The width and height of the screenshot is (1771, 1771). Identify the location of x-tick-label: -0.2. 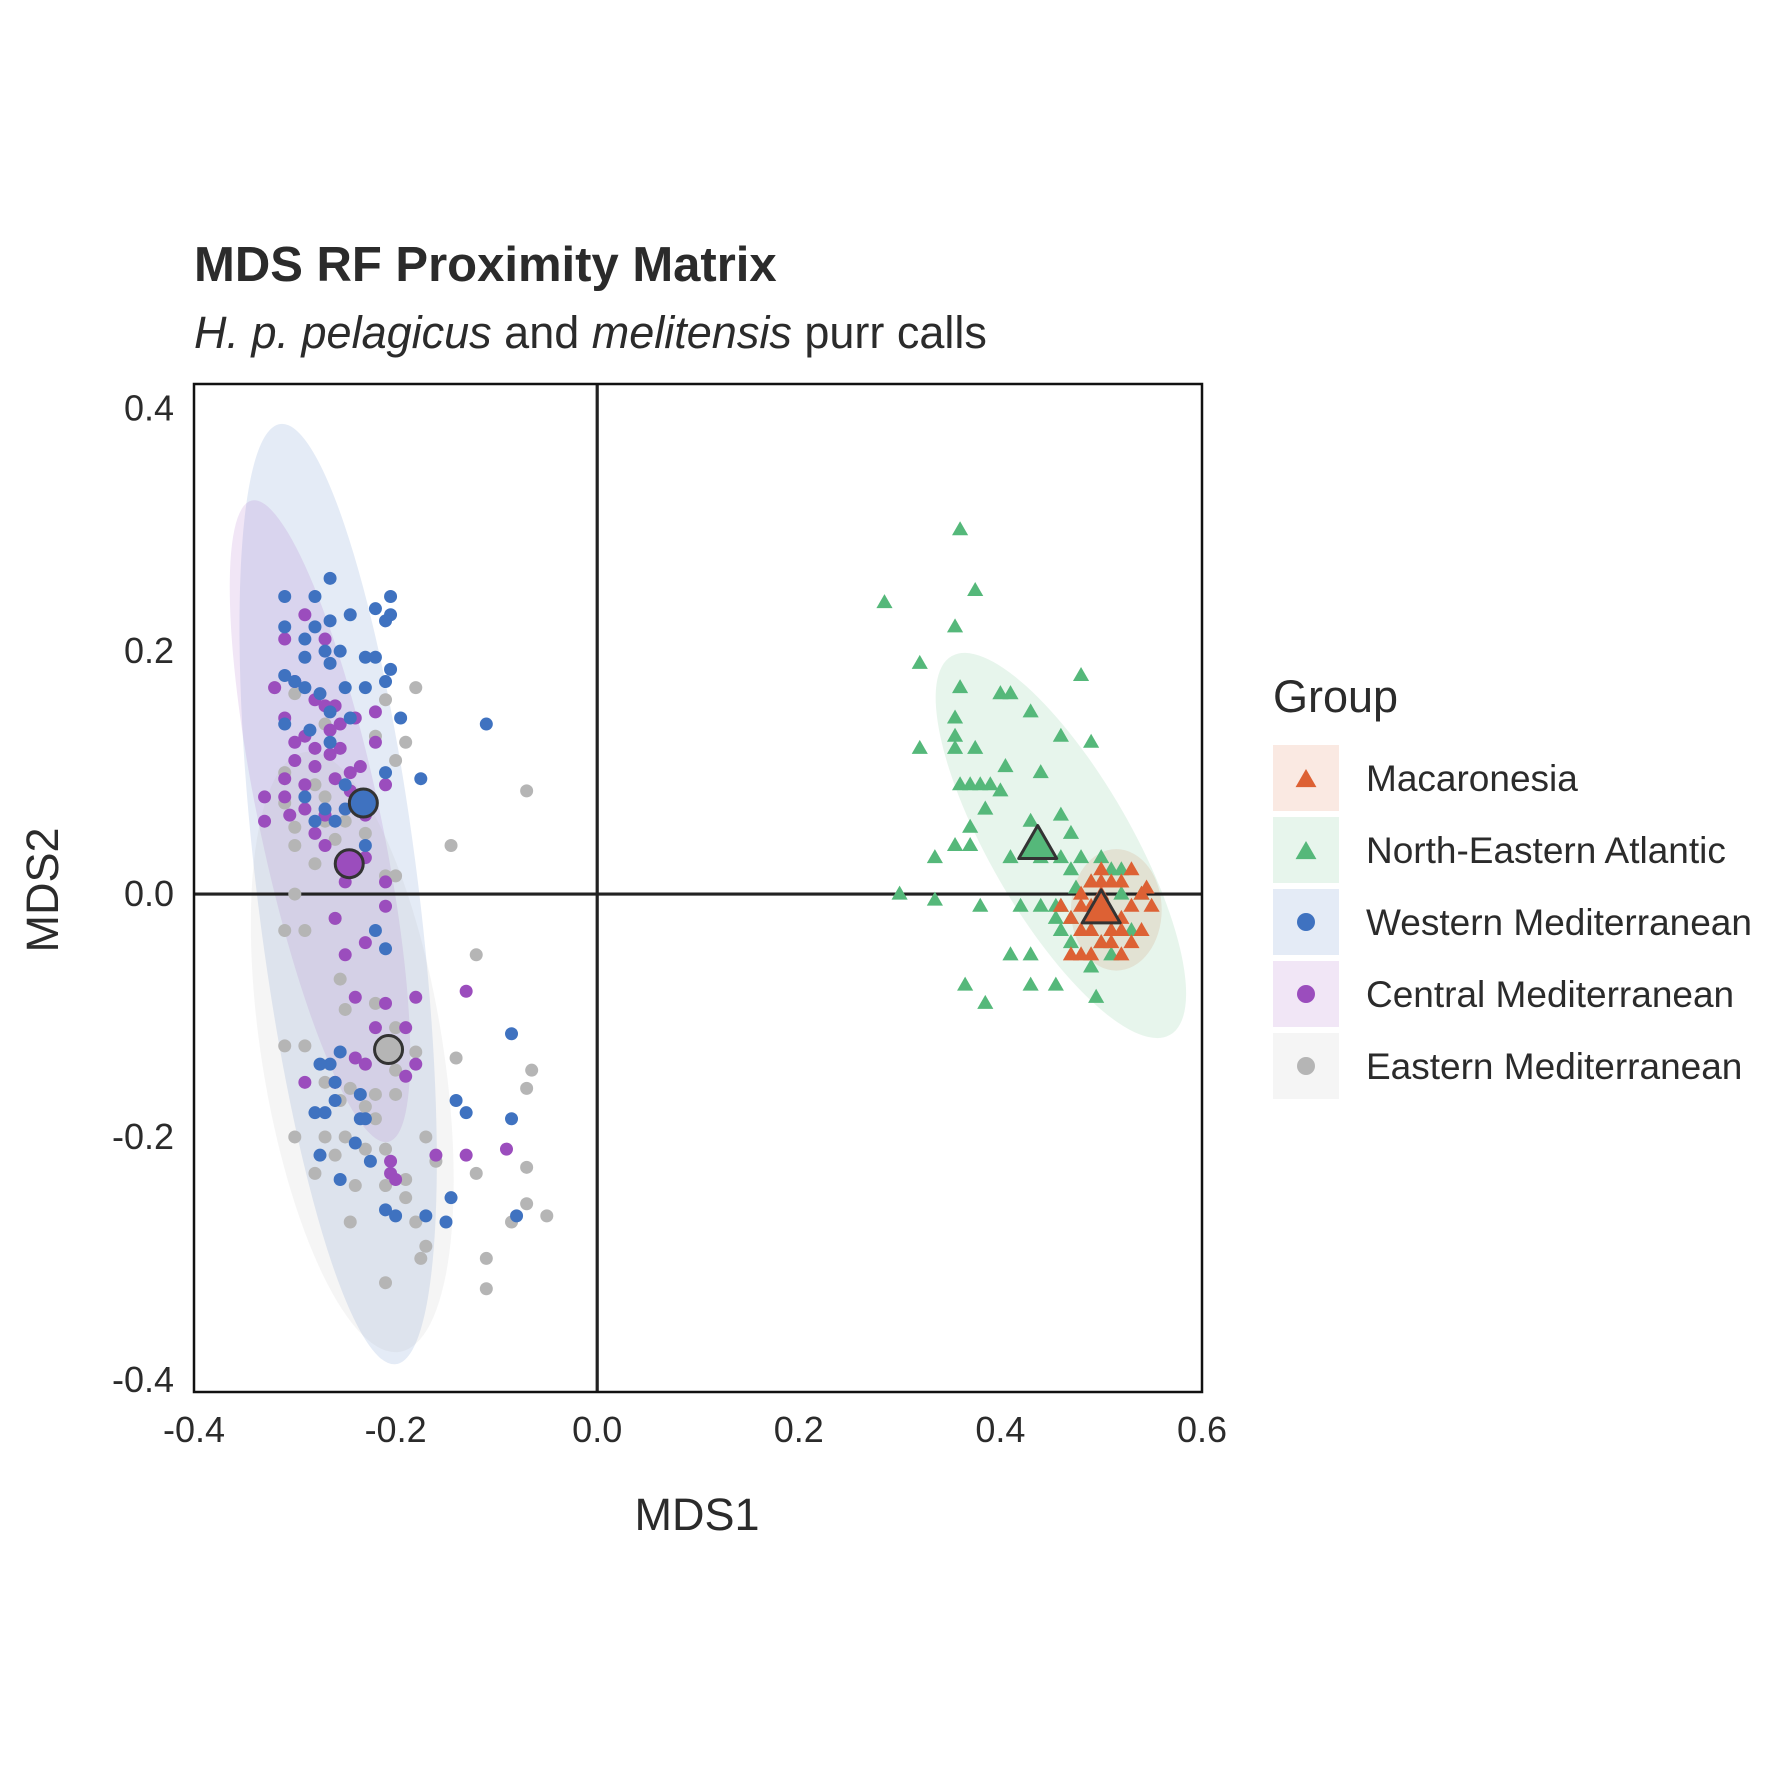
(396, 1429).